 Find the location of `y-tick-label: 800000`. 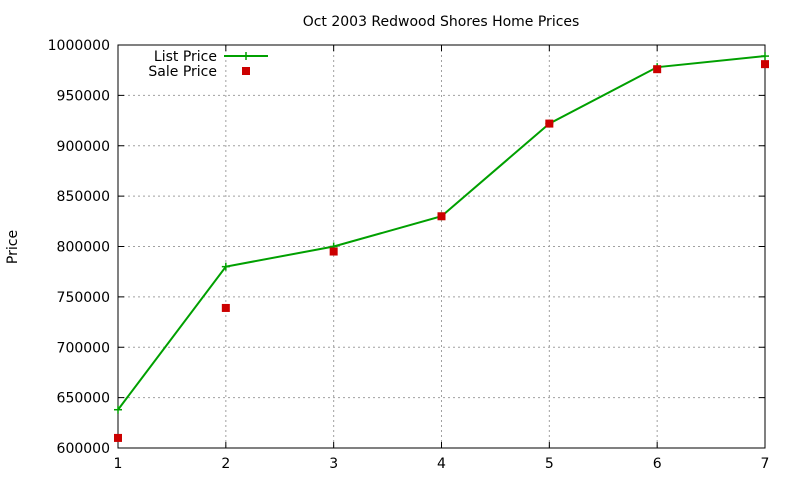

y-tick-label: 800000 is located at coordinates (83, 248).